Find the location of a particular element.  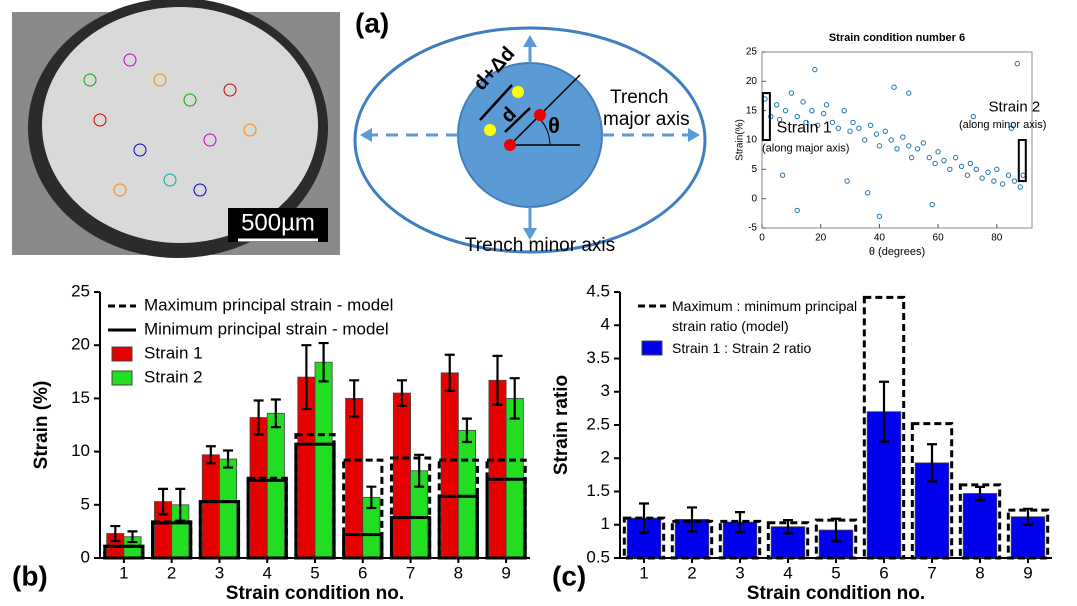

y-axis-label: Strain (%) is located at coordinates (41, 425).